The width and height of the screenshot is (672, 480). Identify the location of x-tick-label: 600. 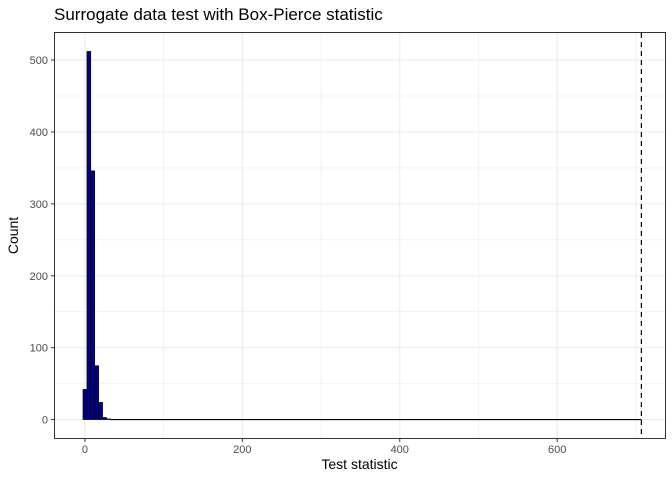
(557, 450).